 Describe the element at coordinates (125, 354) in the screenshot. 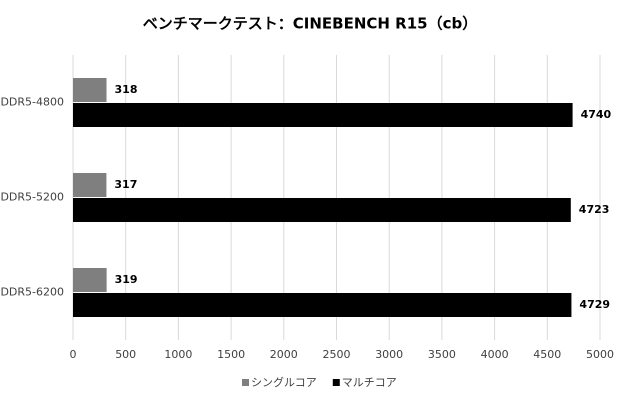

I see `x-tick-label: 500` at that location.